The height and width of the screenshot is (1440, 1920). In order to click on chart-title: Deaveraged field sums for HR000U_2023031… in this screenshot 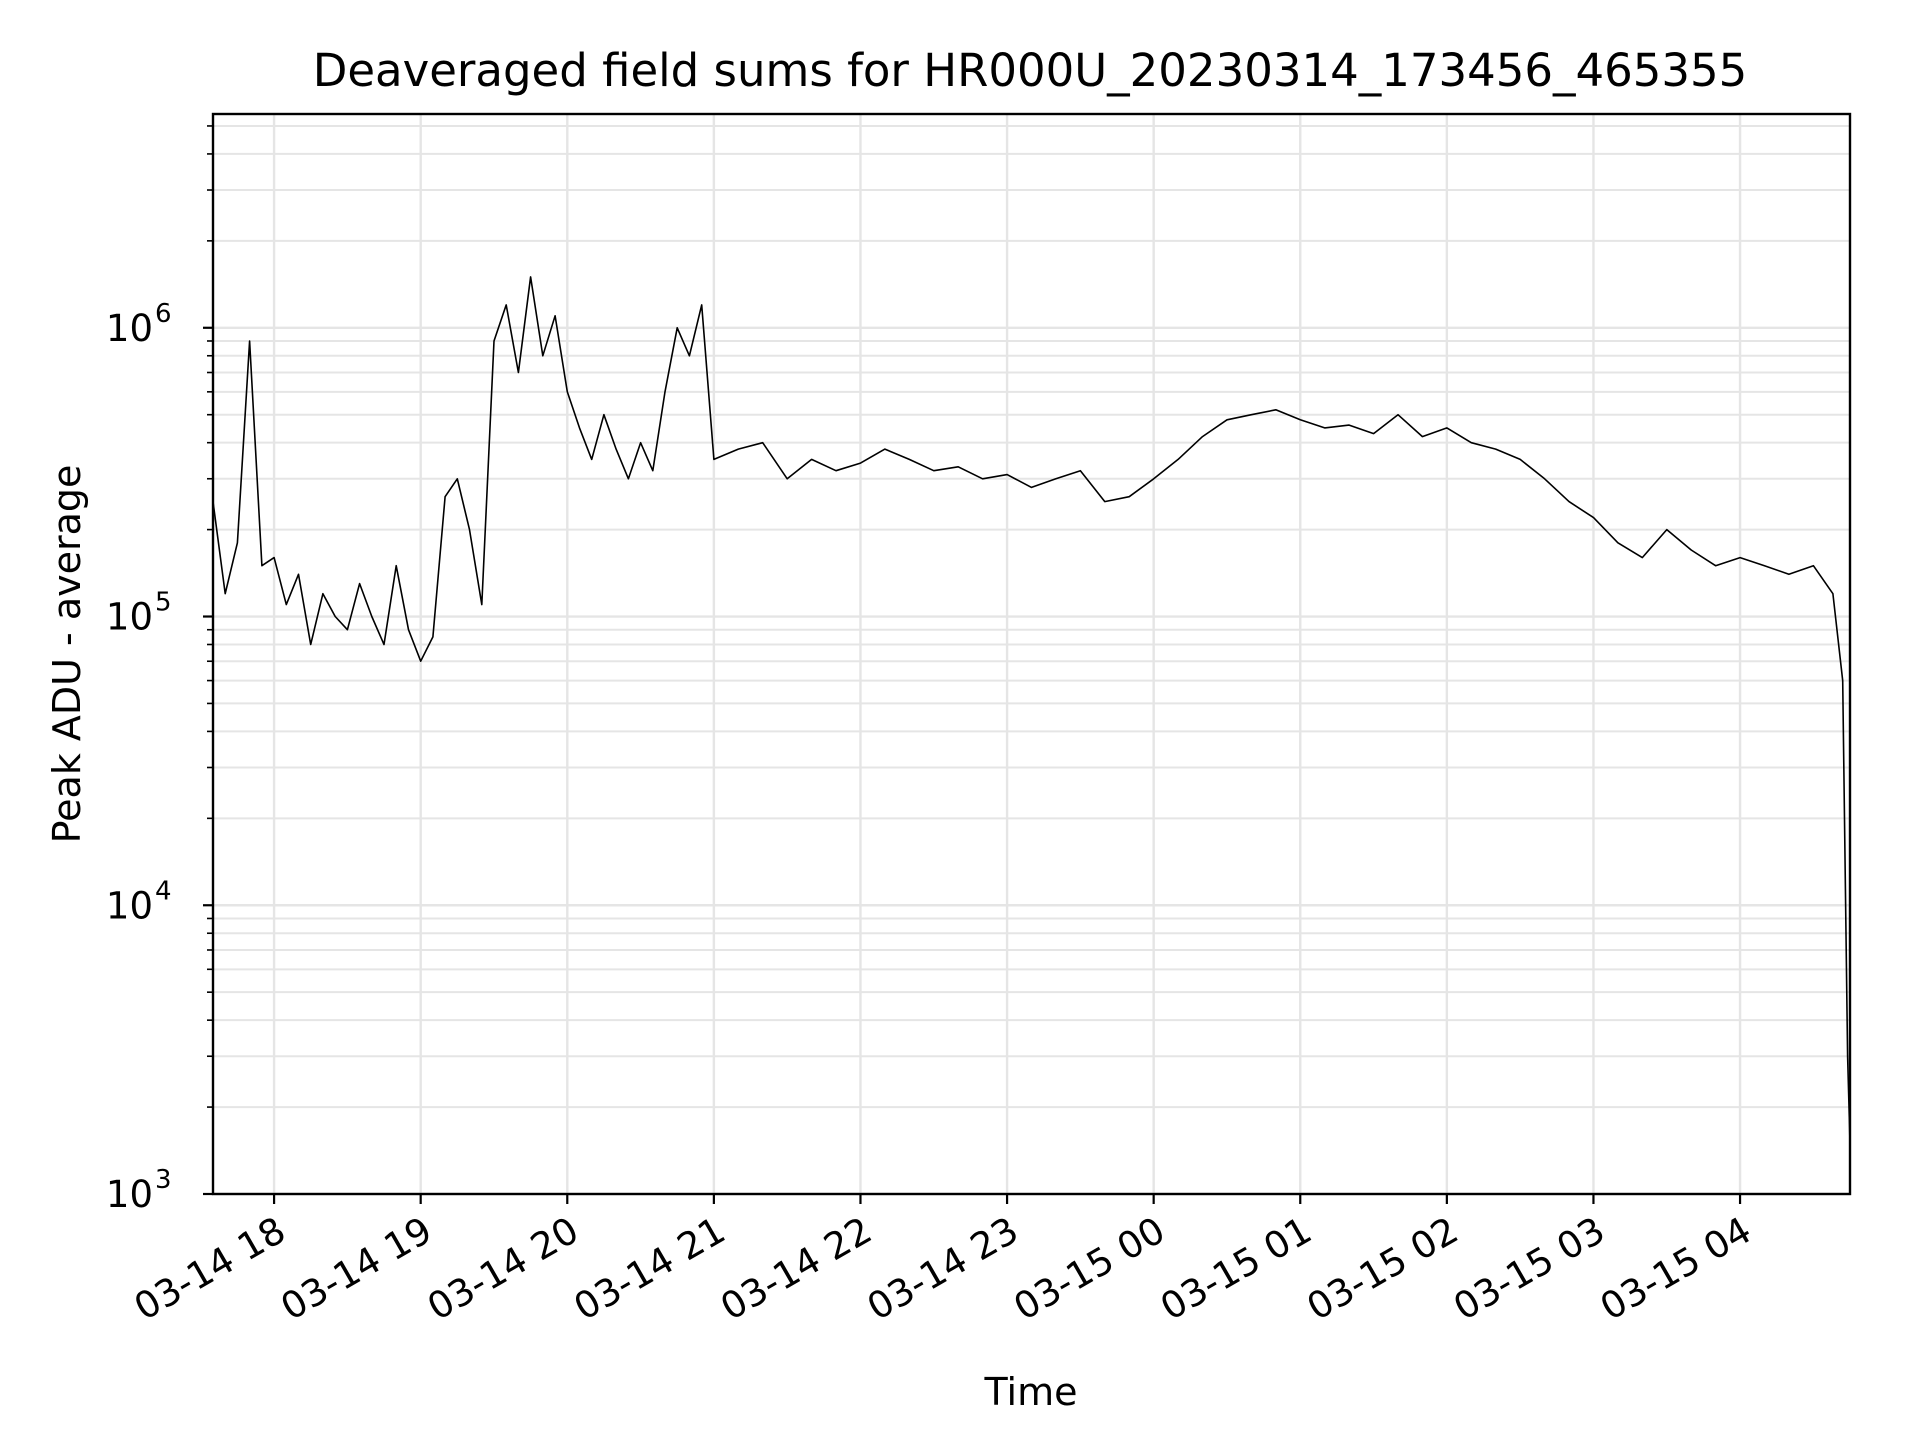, I will do `click(1030, 70)`.